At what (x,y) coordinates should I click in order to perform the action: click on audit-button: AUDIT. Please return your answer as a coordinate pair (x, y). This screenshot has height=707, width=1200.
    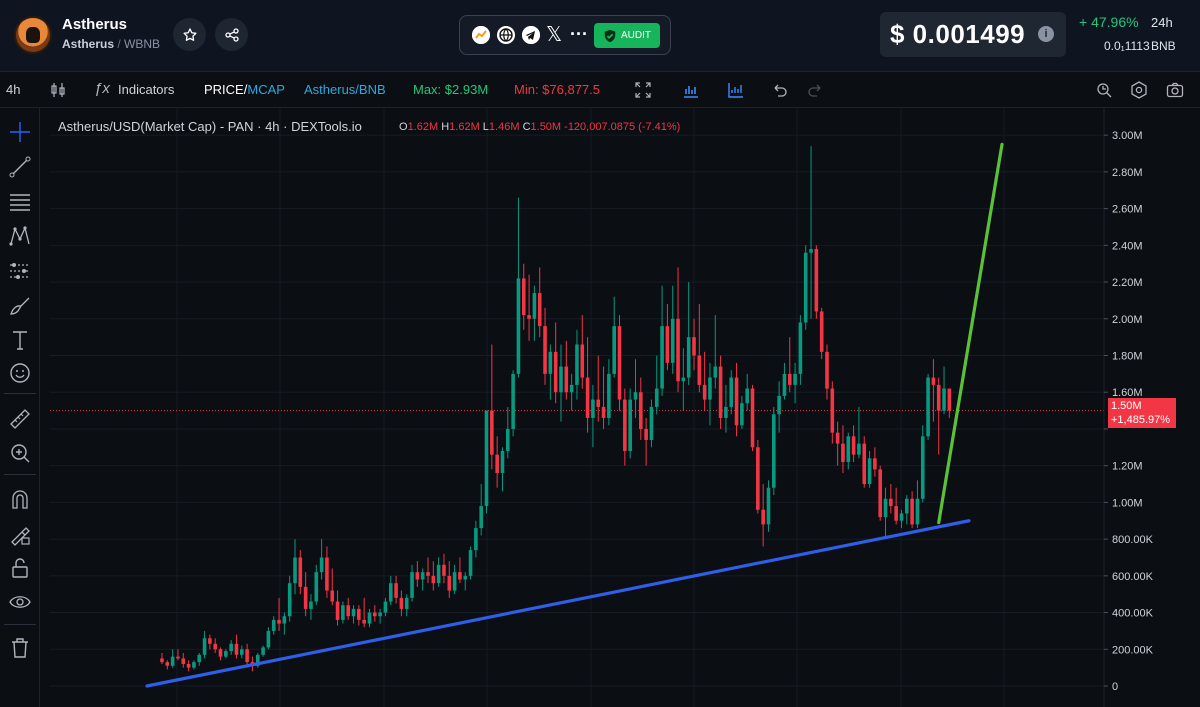
    Looking at the image, I should click on (627, 35).